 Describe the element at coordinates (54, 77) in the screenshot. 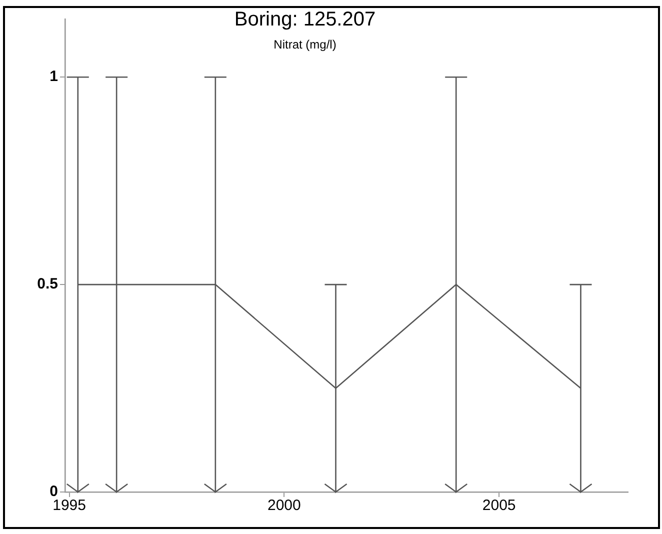

I see `y-tick-label: 1` at that location.